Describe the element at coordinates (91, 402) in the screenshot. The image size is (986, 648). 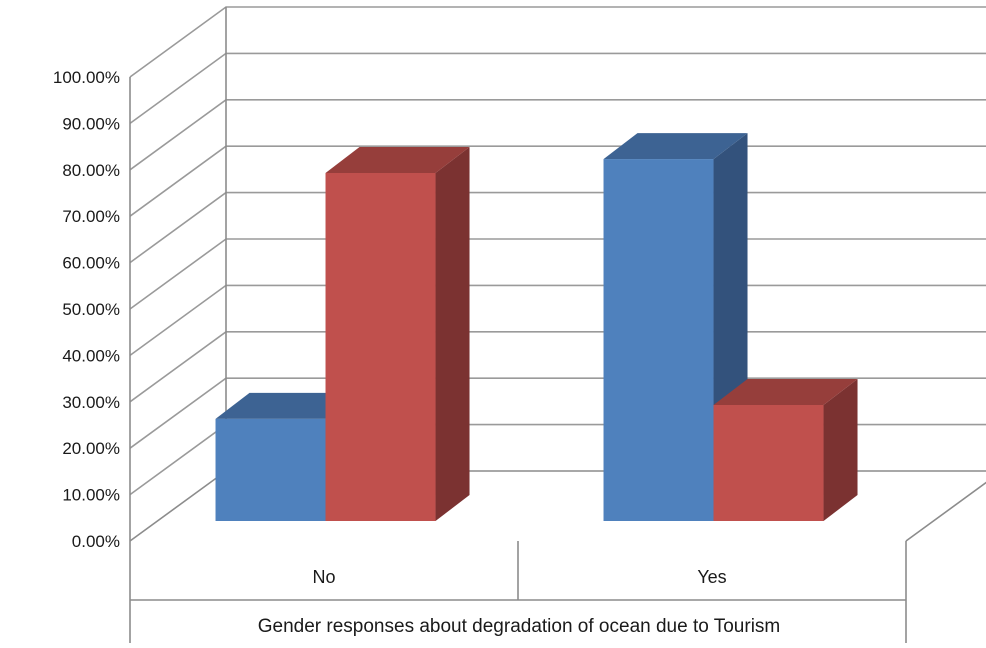
I see `y-tick-label: 30.00%` at that location.